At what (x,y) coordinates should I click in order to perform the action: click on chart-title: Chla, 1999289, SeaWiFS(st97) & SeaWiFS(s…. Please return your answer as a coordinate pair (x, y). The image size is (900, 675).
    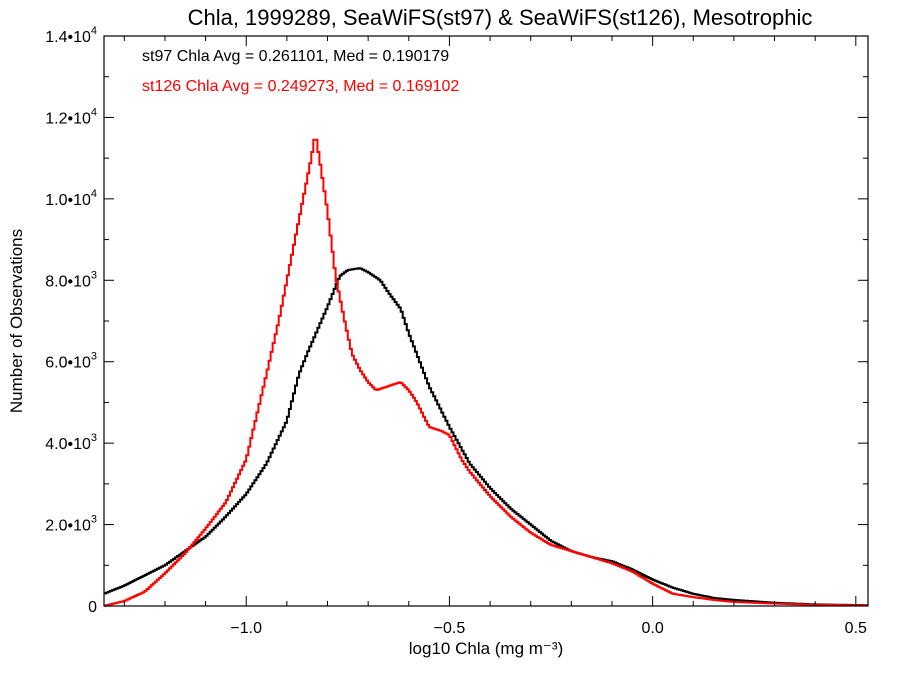
    Looking at the image, I should click on (500, 17).